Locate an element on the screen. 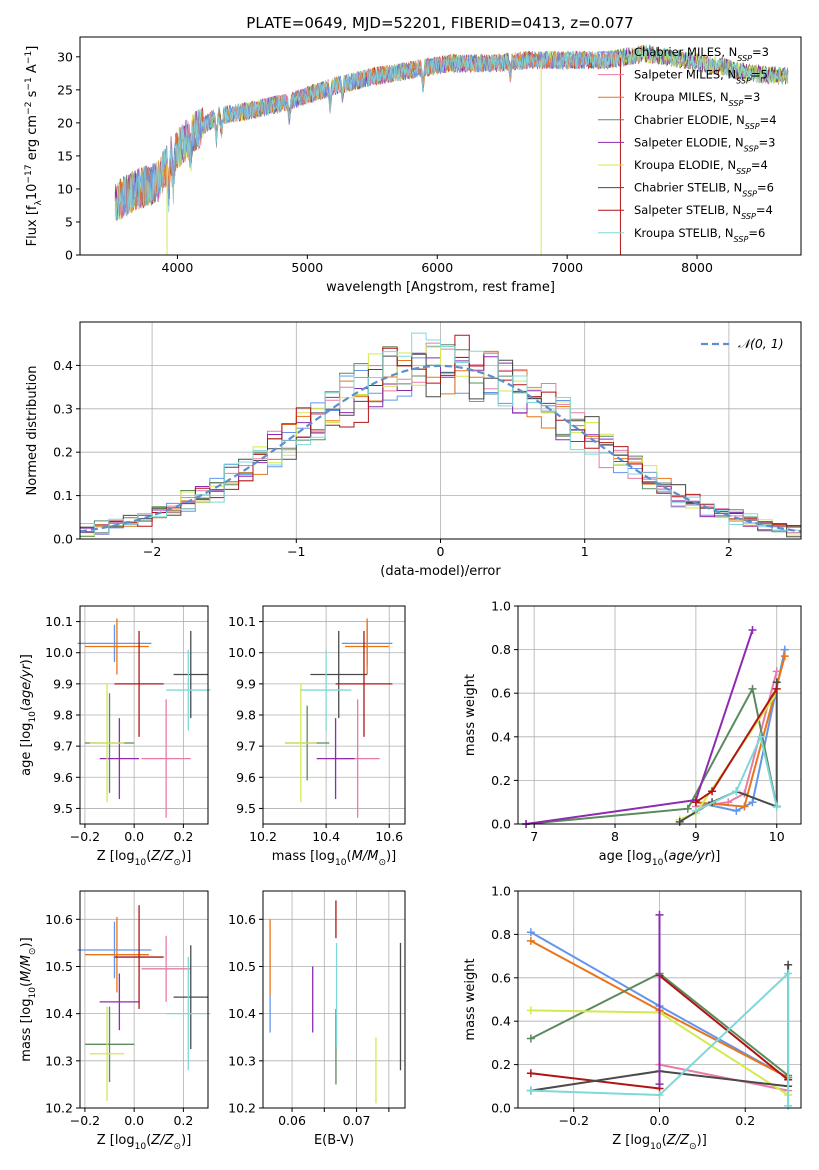 This screenshot has width=819, height=1170. legend-label-salpeter_elodie: Salpeter ELODIE, NSSP=3 is located at coordinates (704, 144).